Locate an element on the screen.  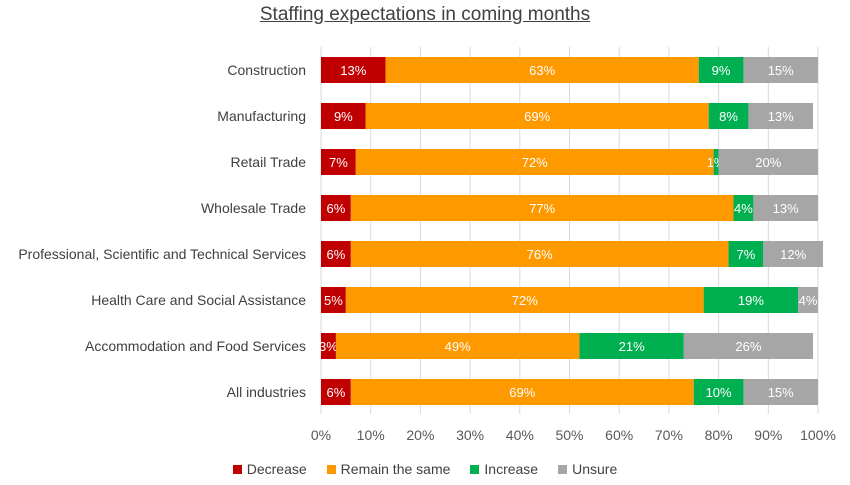
x-tick-label: 50% is located at coordinates (569, 435).